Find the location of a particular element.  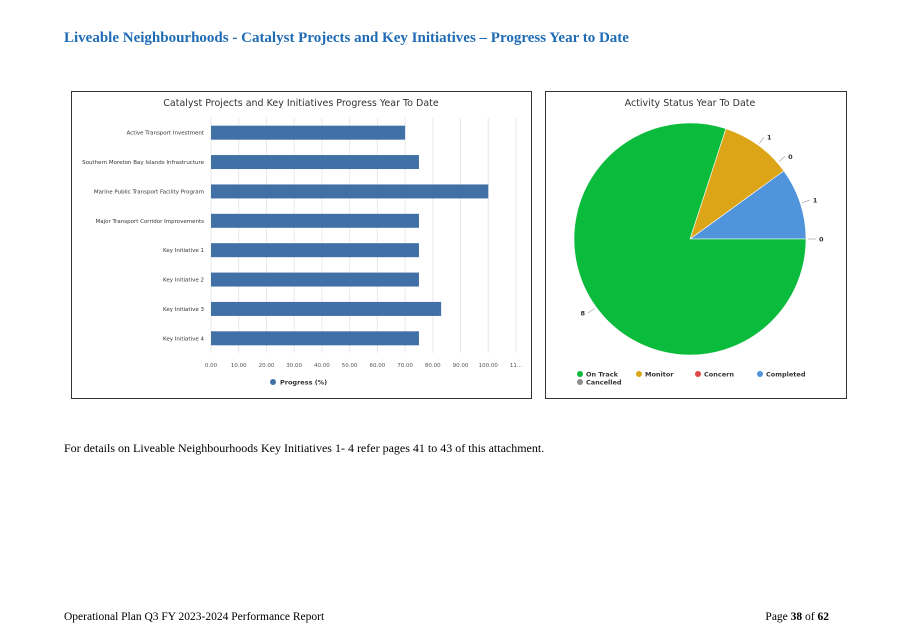

x-tick-label: 80.00 is located at coordinates (433, 366).